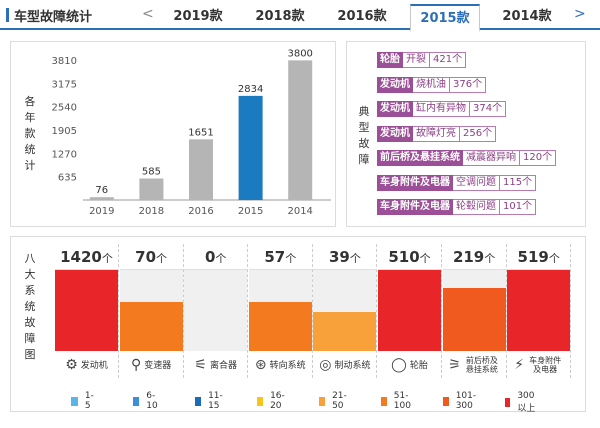 The width and height of the screenshot is (600, 428). What do you see at coordinates (250, 89) in the screenshot?
I see `bar-value-label: 2834` at bounding box center [250, 89].